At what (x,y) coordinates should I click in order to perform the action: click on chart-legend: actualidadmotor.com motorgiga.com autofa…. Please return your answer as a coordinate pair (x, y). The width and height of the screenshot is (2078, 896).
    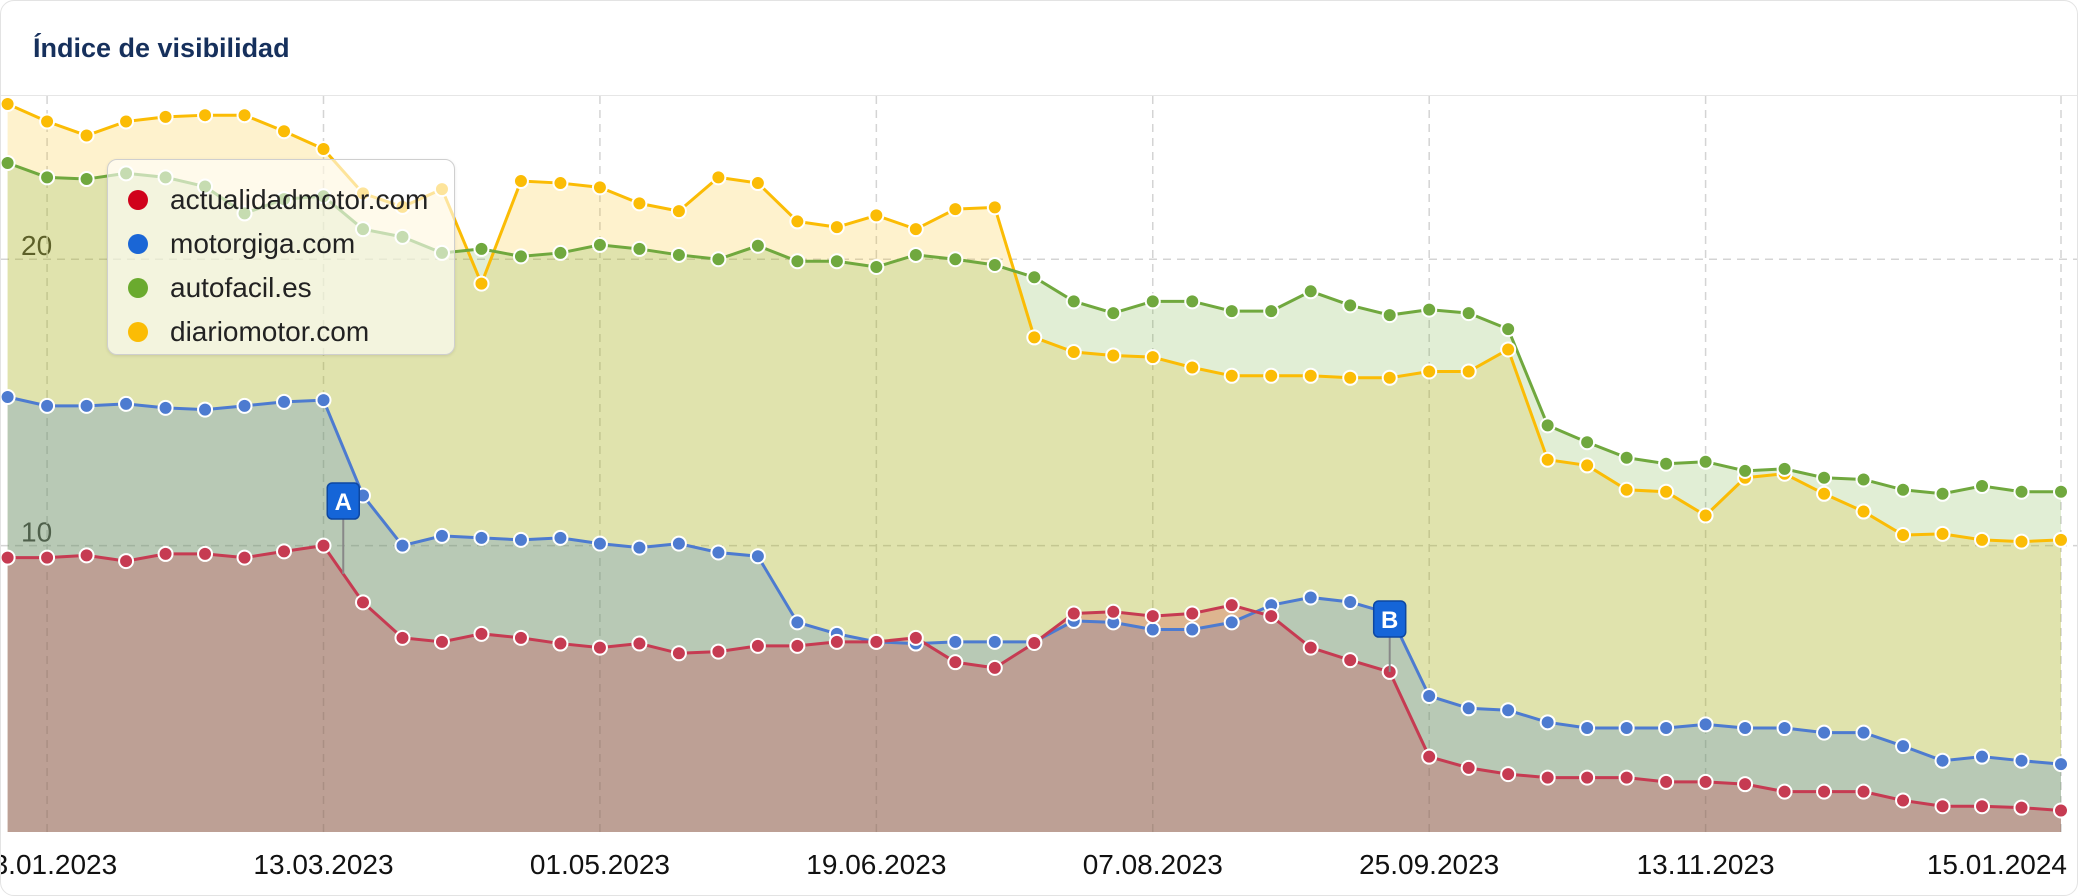
    Looking at the image, I should click on (281, 257).